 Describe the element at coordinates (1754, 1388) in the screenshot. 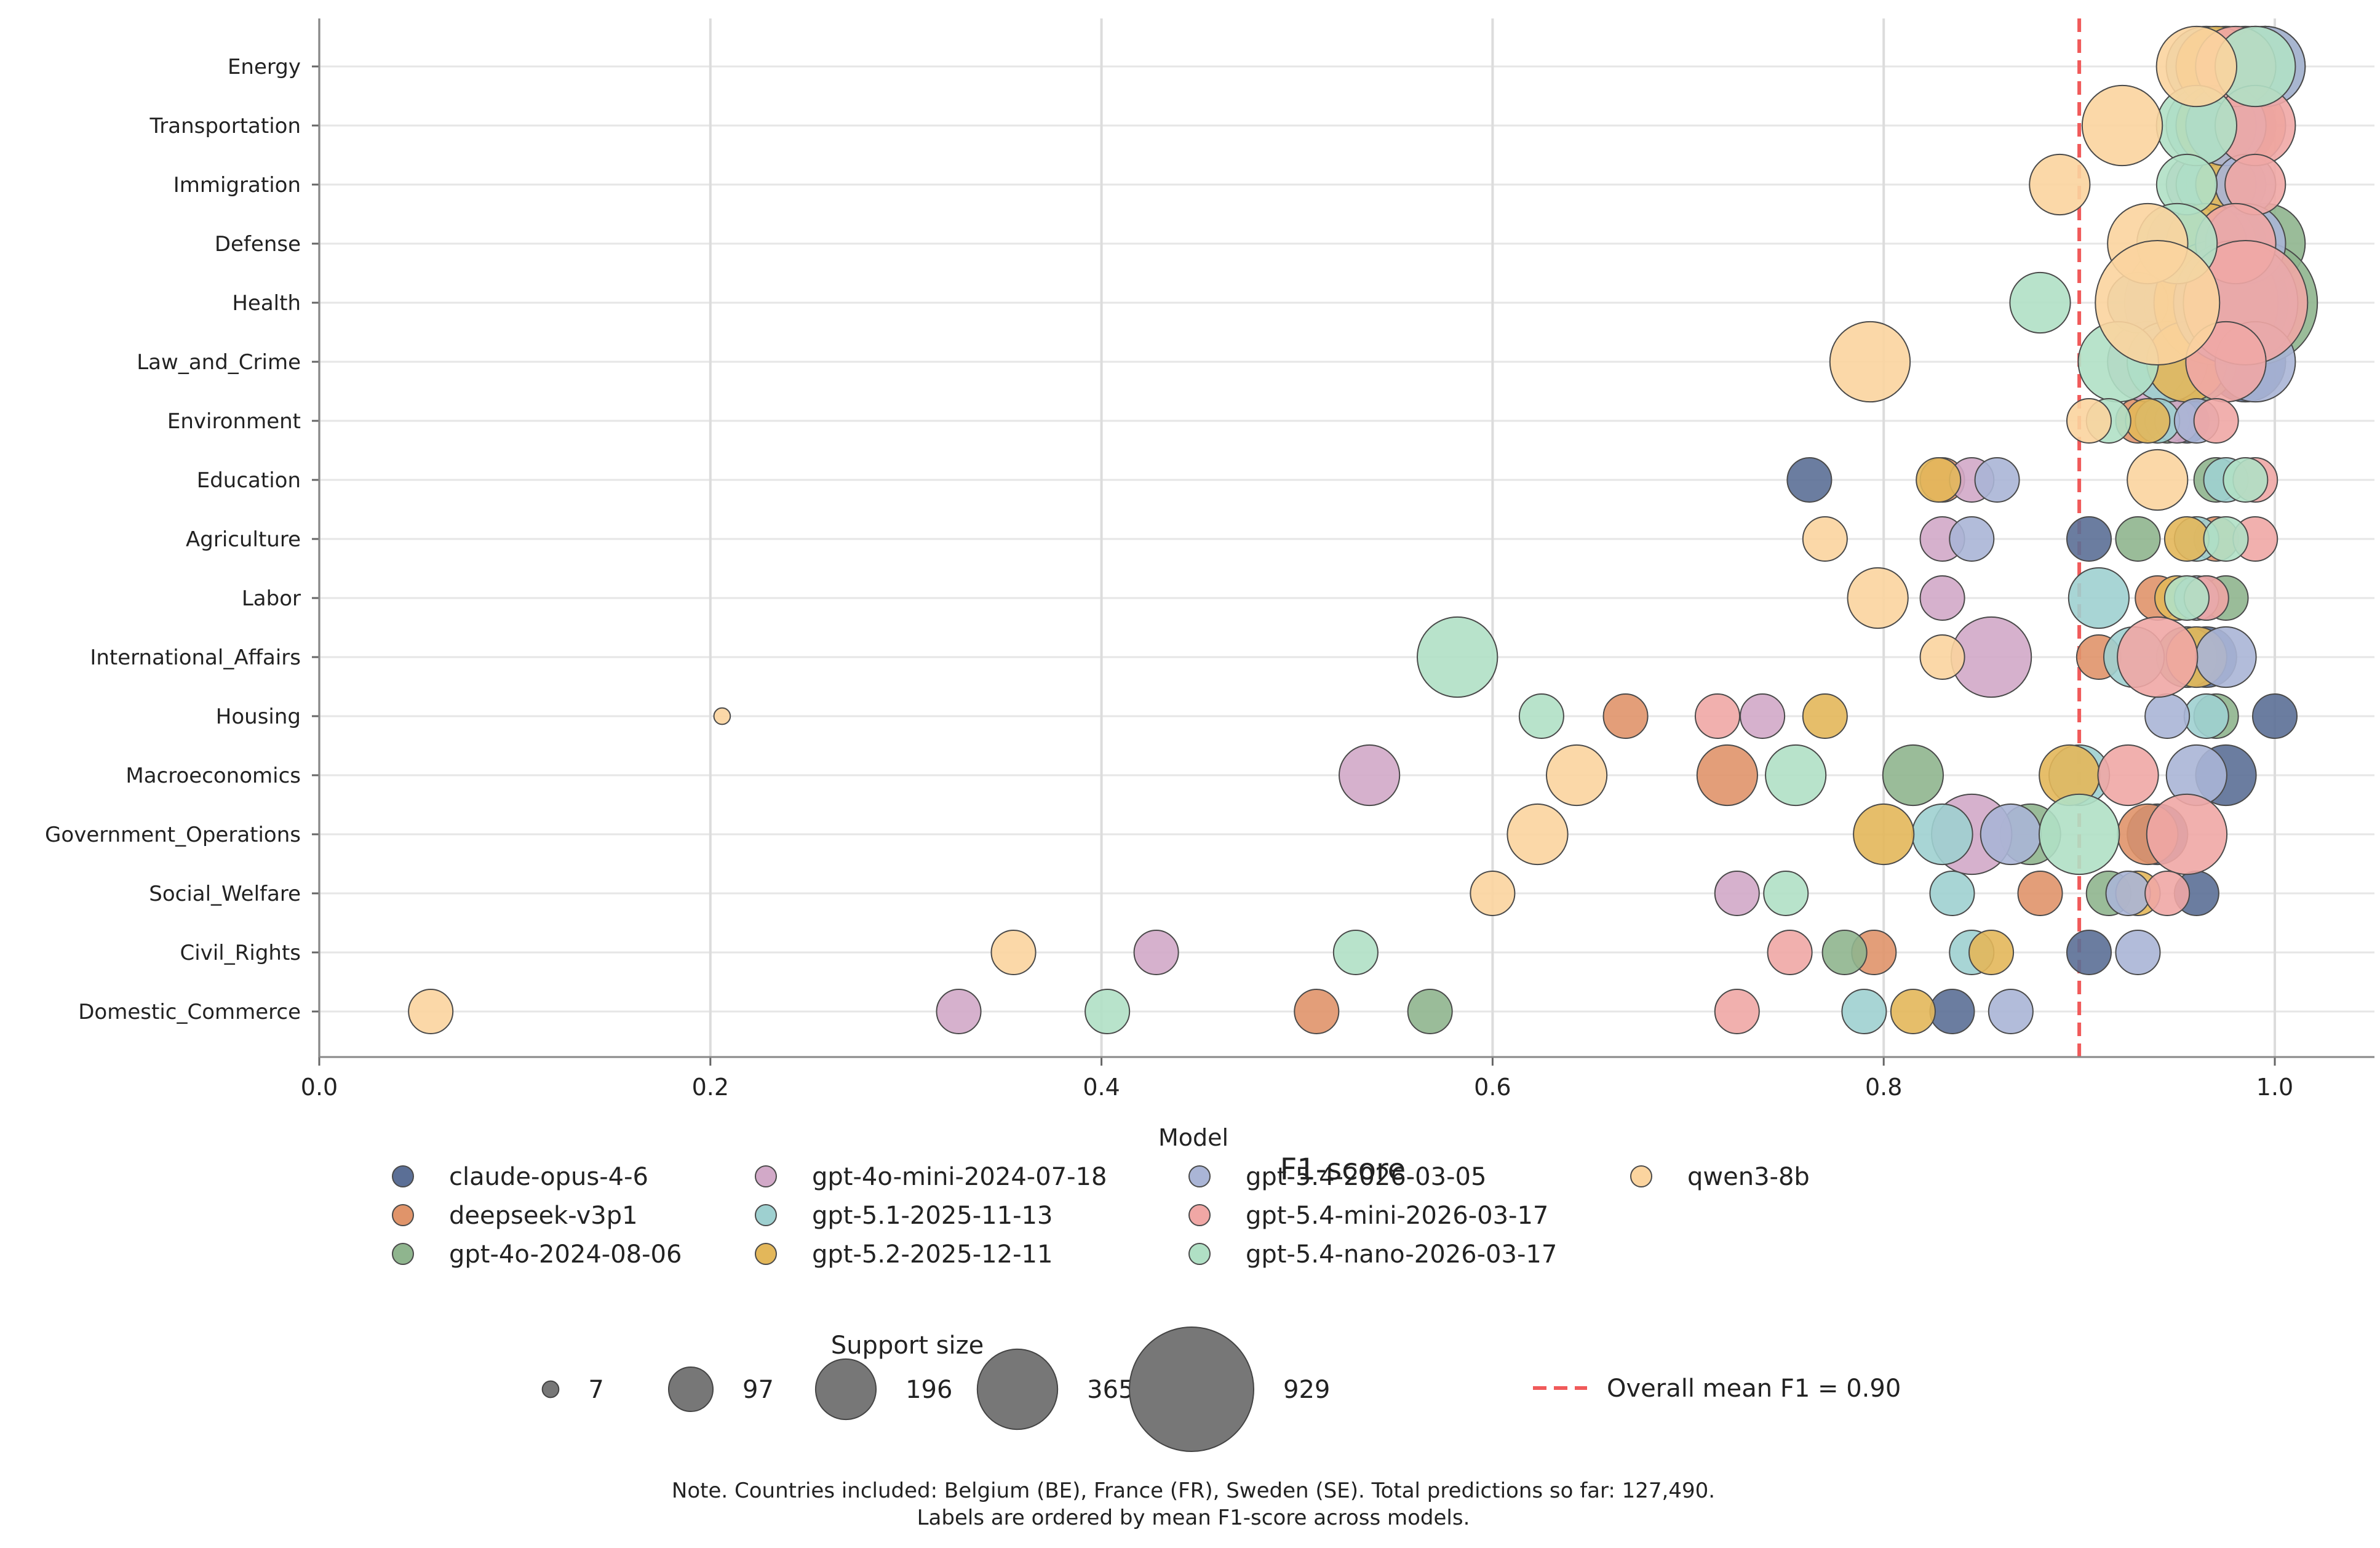

I see `reference-legend-label: Overall mean F1 = 0.90` at that location.